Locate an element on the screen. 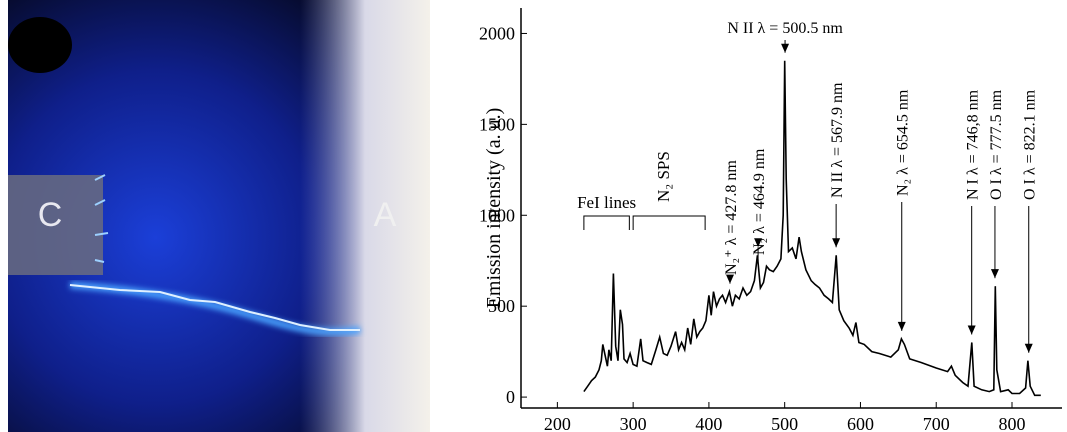 The image size is (1067, 432). peak-label: N I λ = 746,8 nm is located at coordinates (973, 144).